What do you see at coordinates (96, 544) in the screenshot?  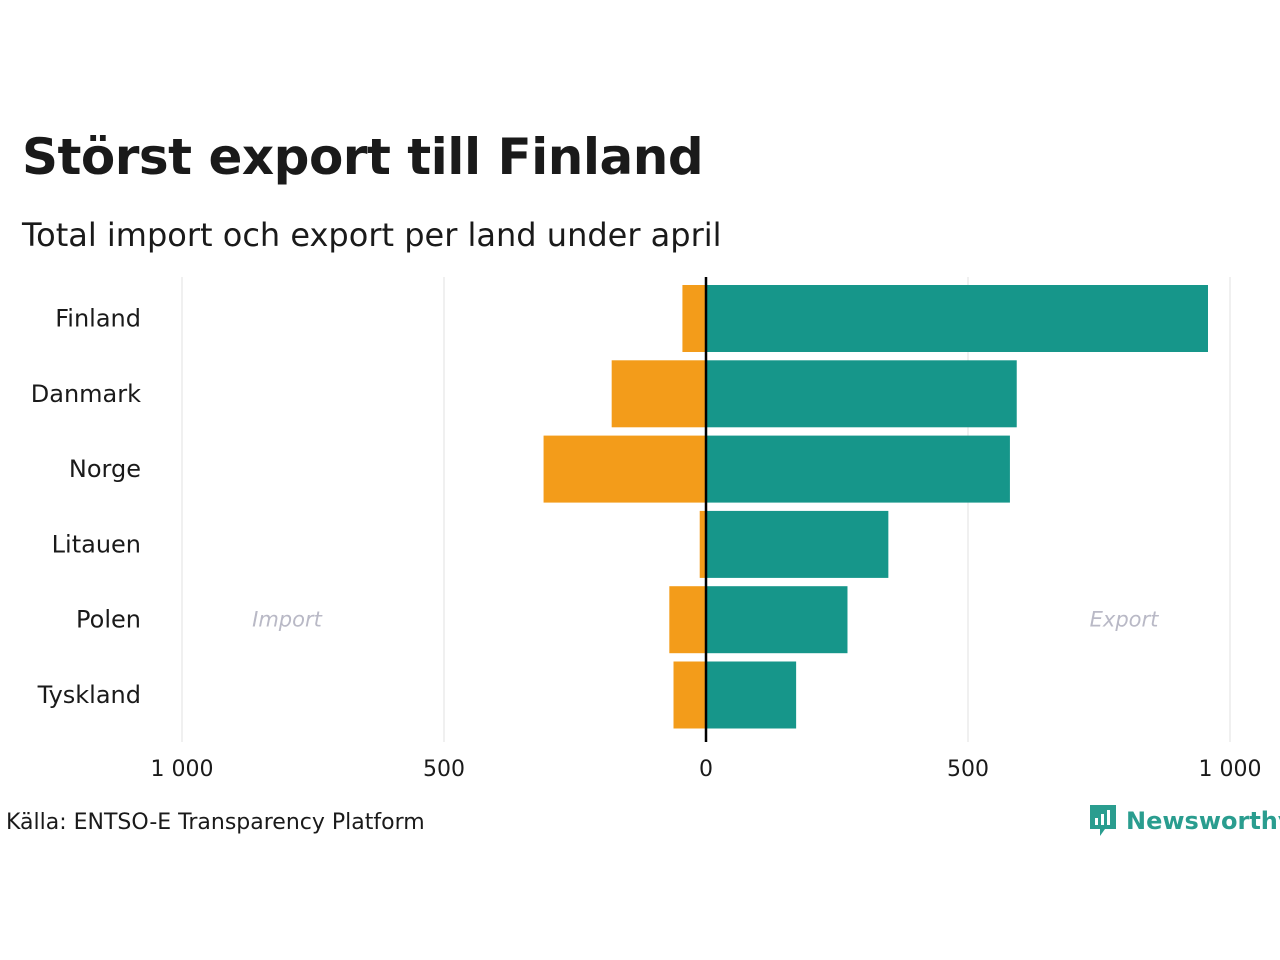 I see `category-label: Litauen` at bounding box center [96, 544].